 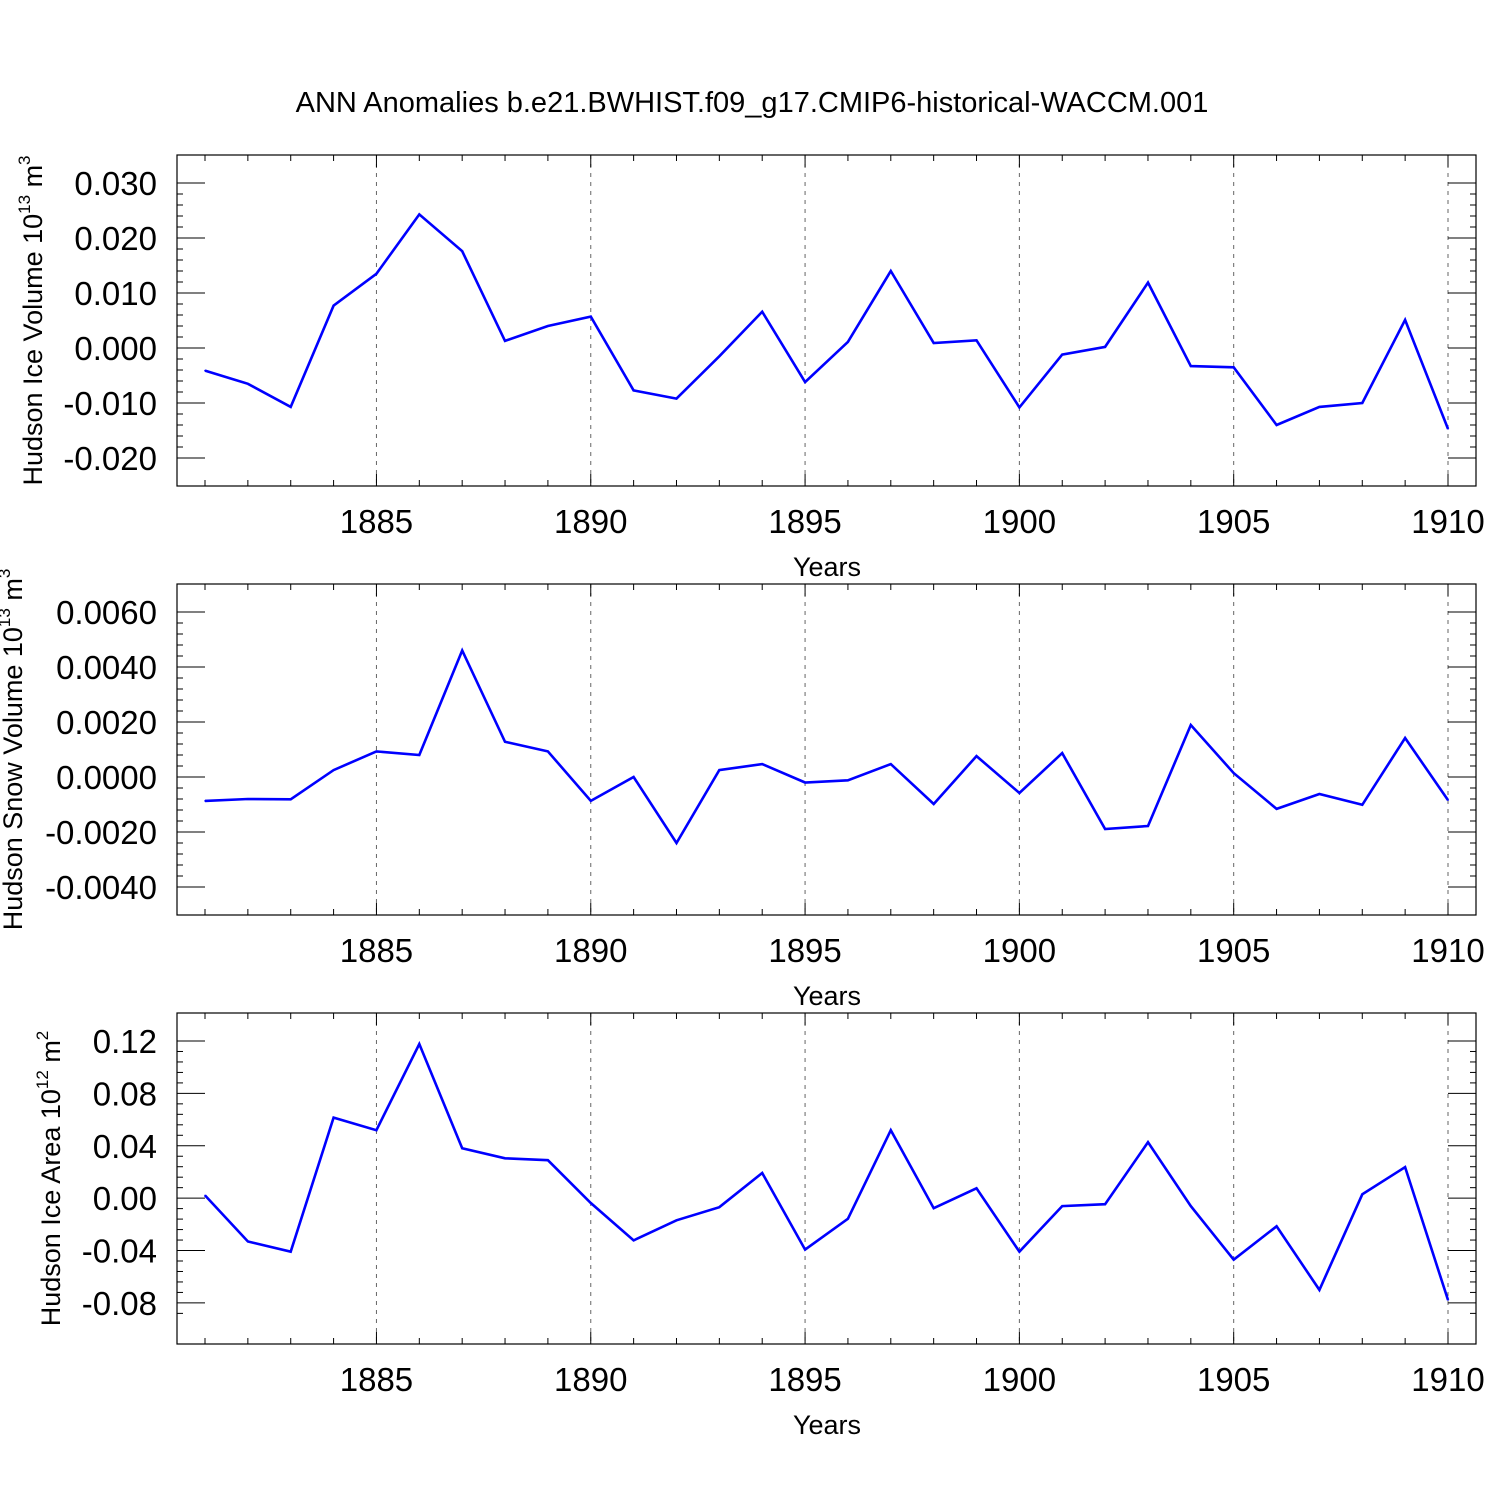 What do you see at coordinates (125, 1041) in the screenshot?
I see `y-tick-label: 0.12` at bounding box center [125, 1041].